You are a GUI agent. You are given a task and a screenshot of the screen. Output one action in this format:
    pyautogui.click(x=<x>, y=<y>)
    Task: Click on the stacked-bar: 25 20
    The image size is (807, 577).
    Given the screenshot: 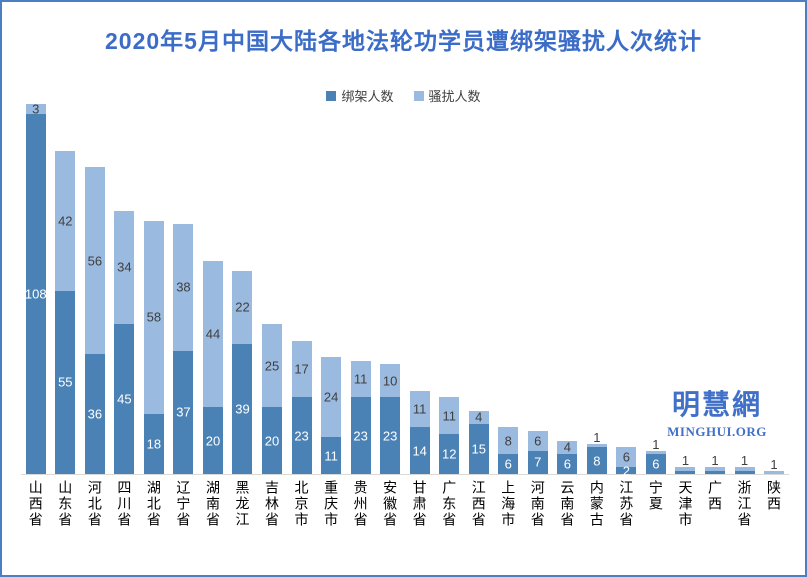 What is the action you would take?
    pyautogui.click(x=272, y=399)
    